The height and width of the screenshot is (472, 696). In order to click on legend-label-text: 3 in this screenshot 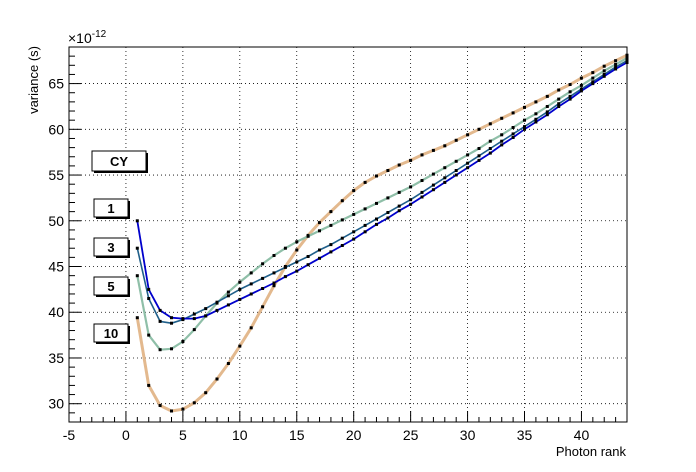, I will do `click(110, 247)`.